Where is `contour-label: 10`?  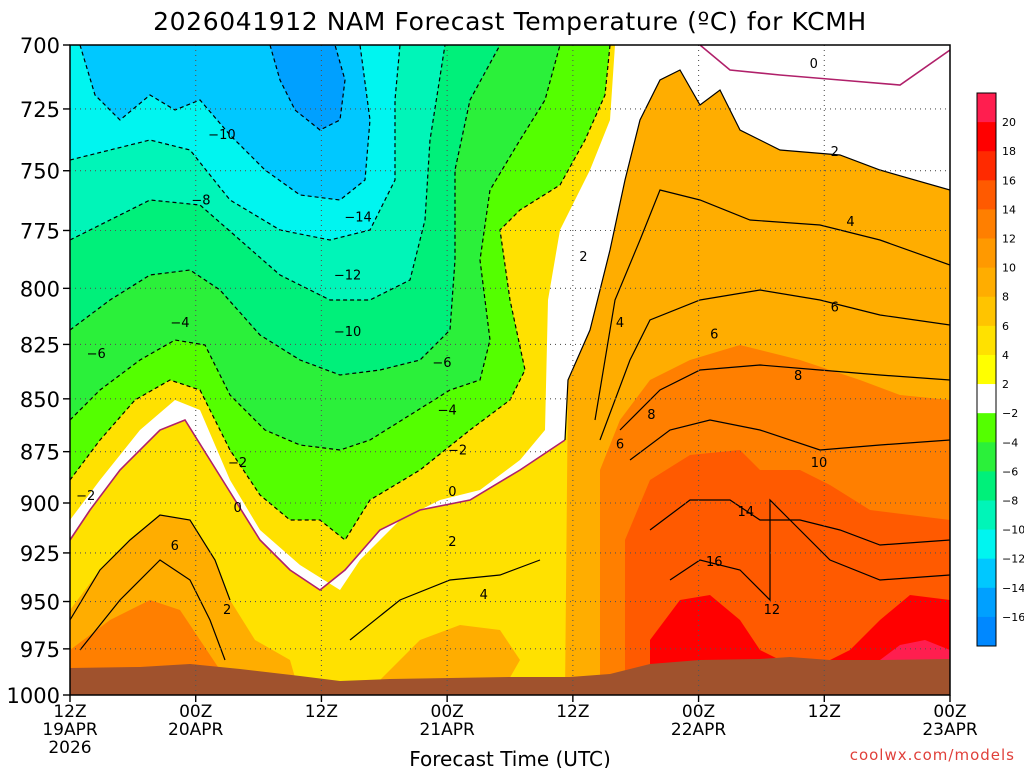
contour-label: 10 is located at coordinates (819, 463).